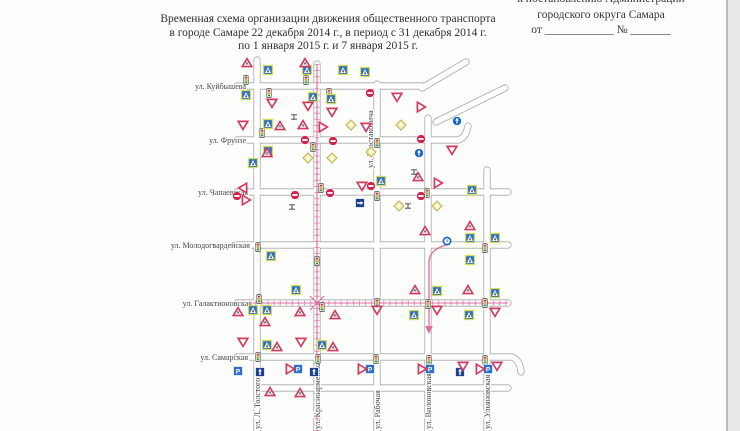 The height and width of the screenshot is (431, 740). I want to click on parking-sign-icon: P, so click(238, 371).